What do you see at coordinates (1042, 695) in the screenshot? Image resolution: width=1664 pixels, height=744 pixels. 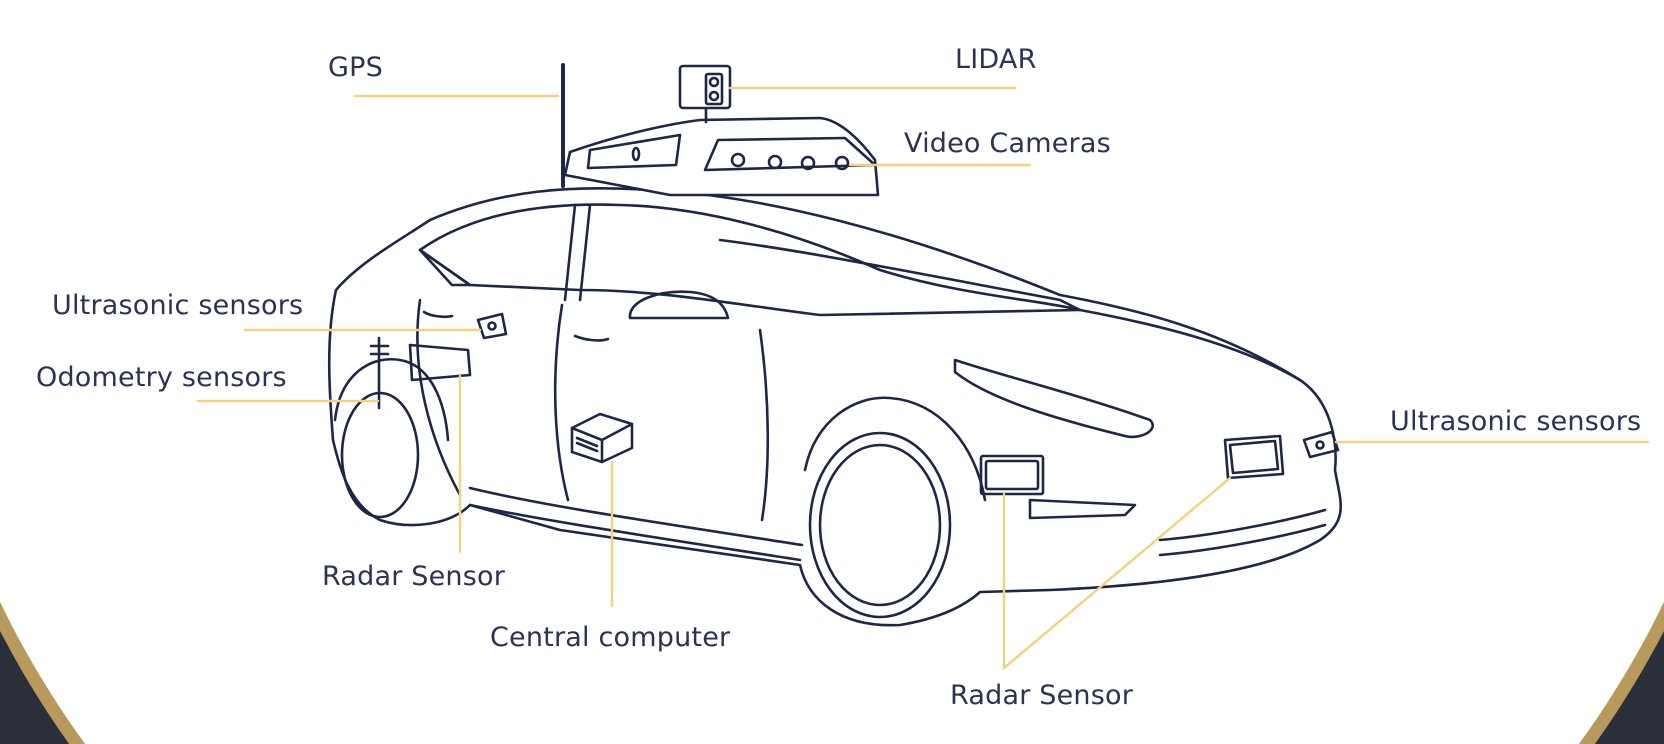 I see `label-radar-front: Radar Sensor` at bounding box center [1042, 695].